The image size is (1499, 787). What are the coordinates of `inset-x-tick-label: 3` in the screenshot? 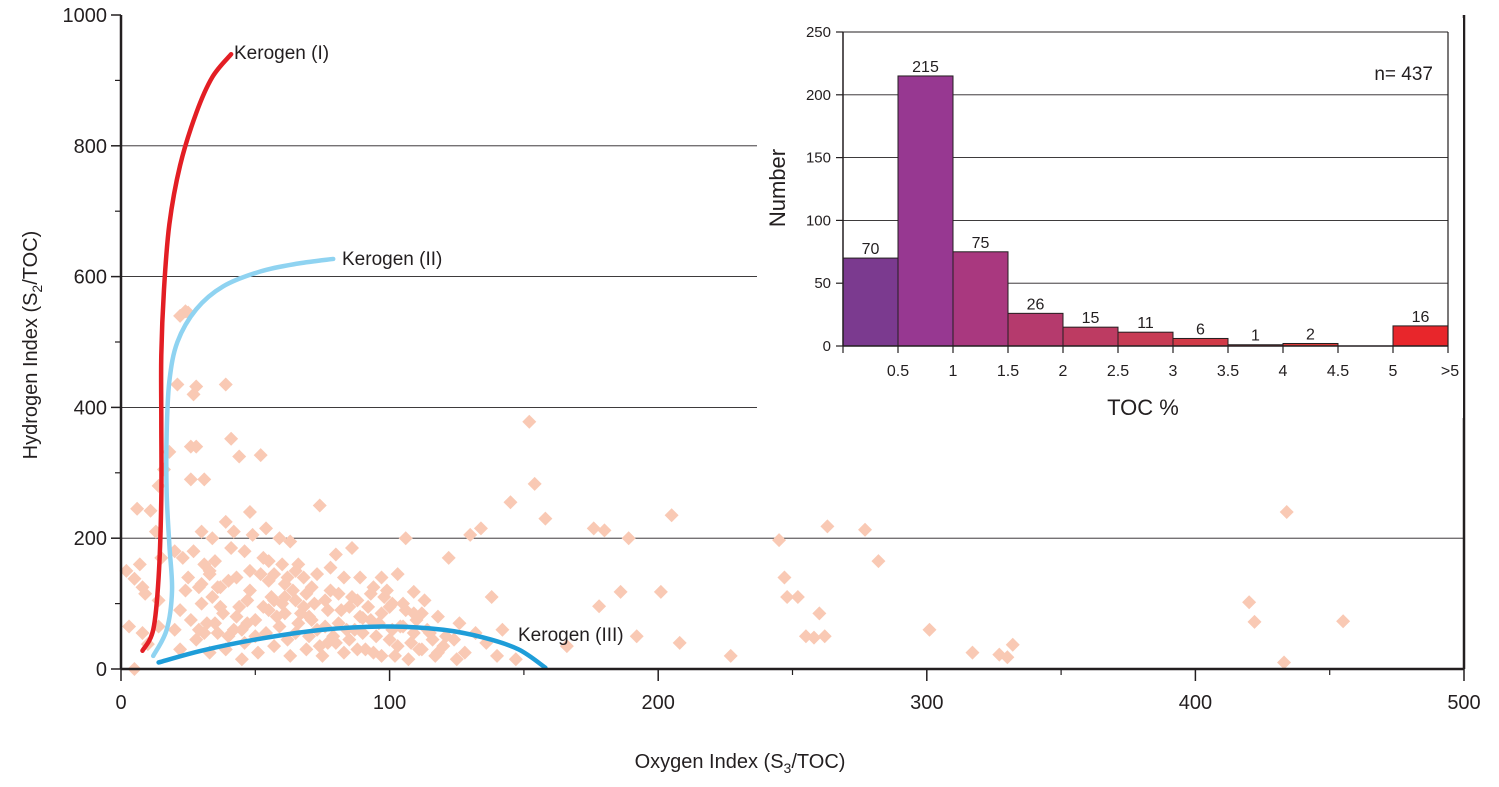 It's located at (1173, 371).